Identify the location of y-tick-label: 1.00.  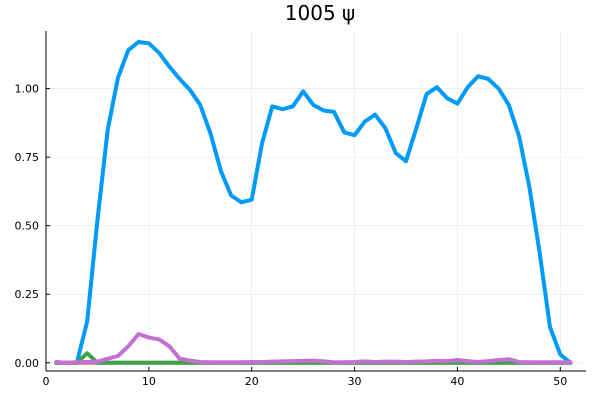
(27, 89).